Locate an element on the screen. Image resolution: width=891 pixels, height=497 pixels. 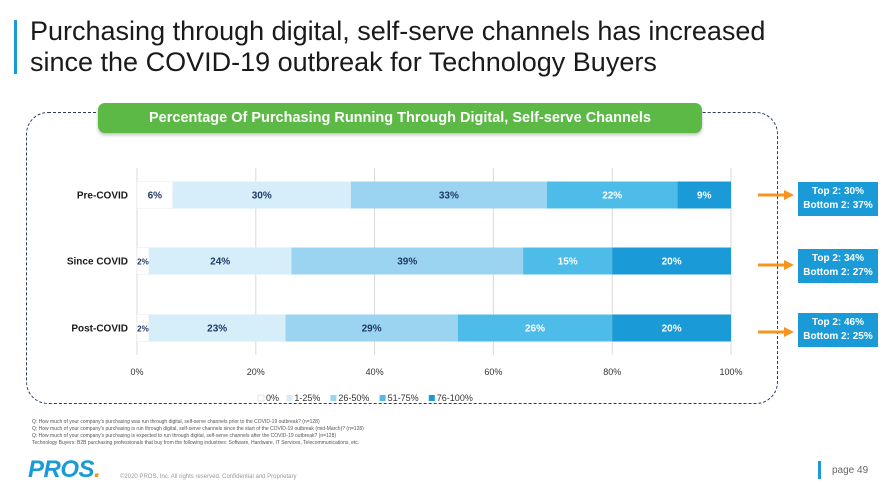
data-label: 23% is located at coordinates (217, 329).